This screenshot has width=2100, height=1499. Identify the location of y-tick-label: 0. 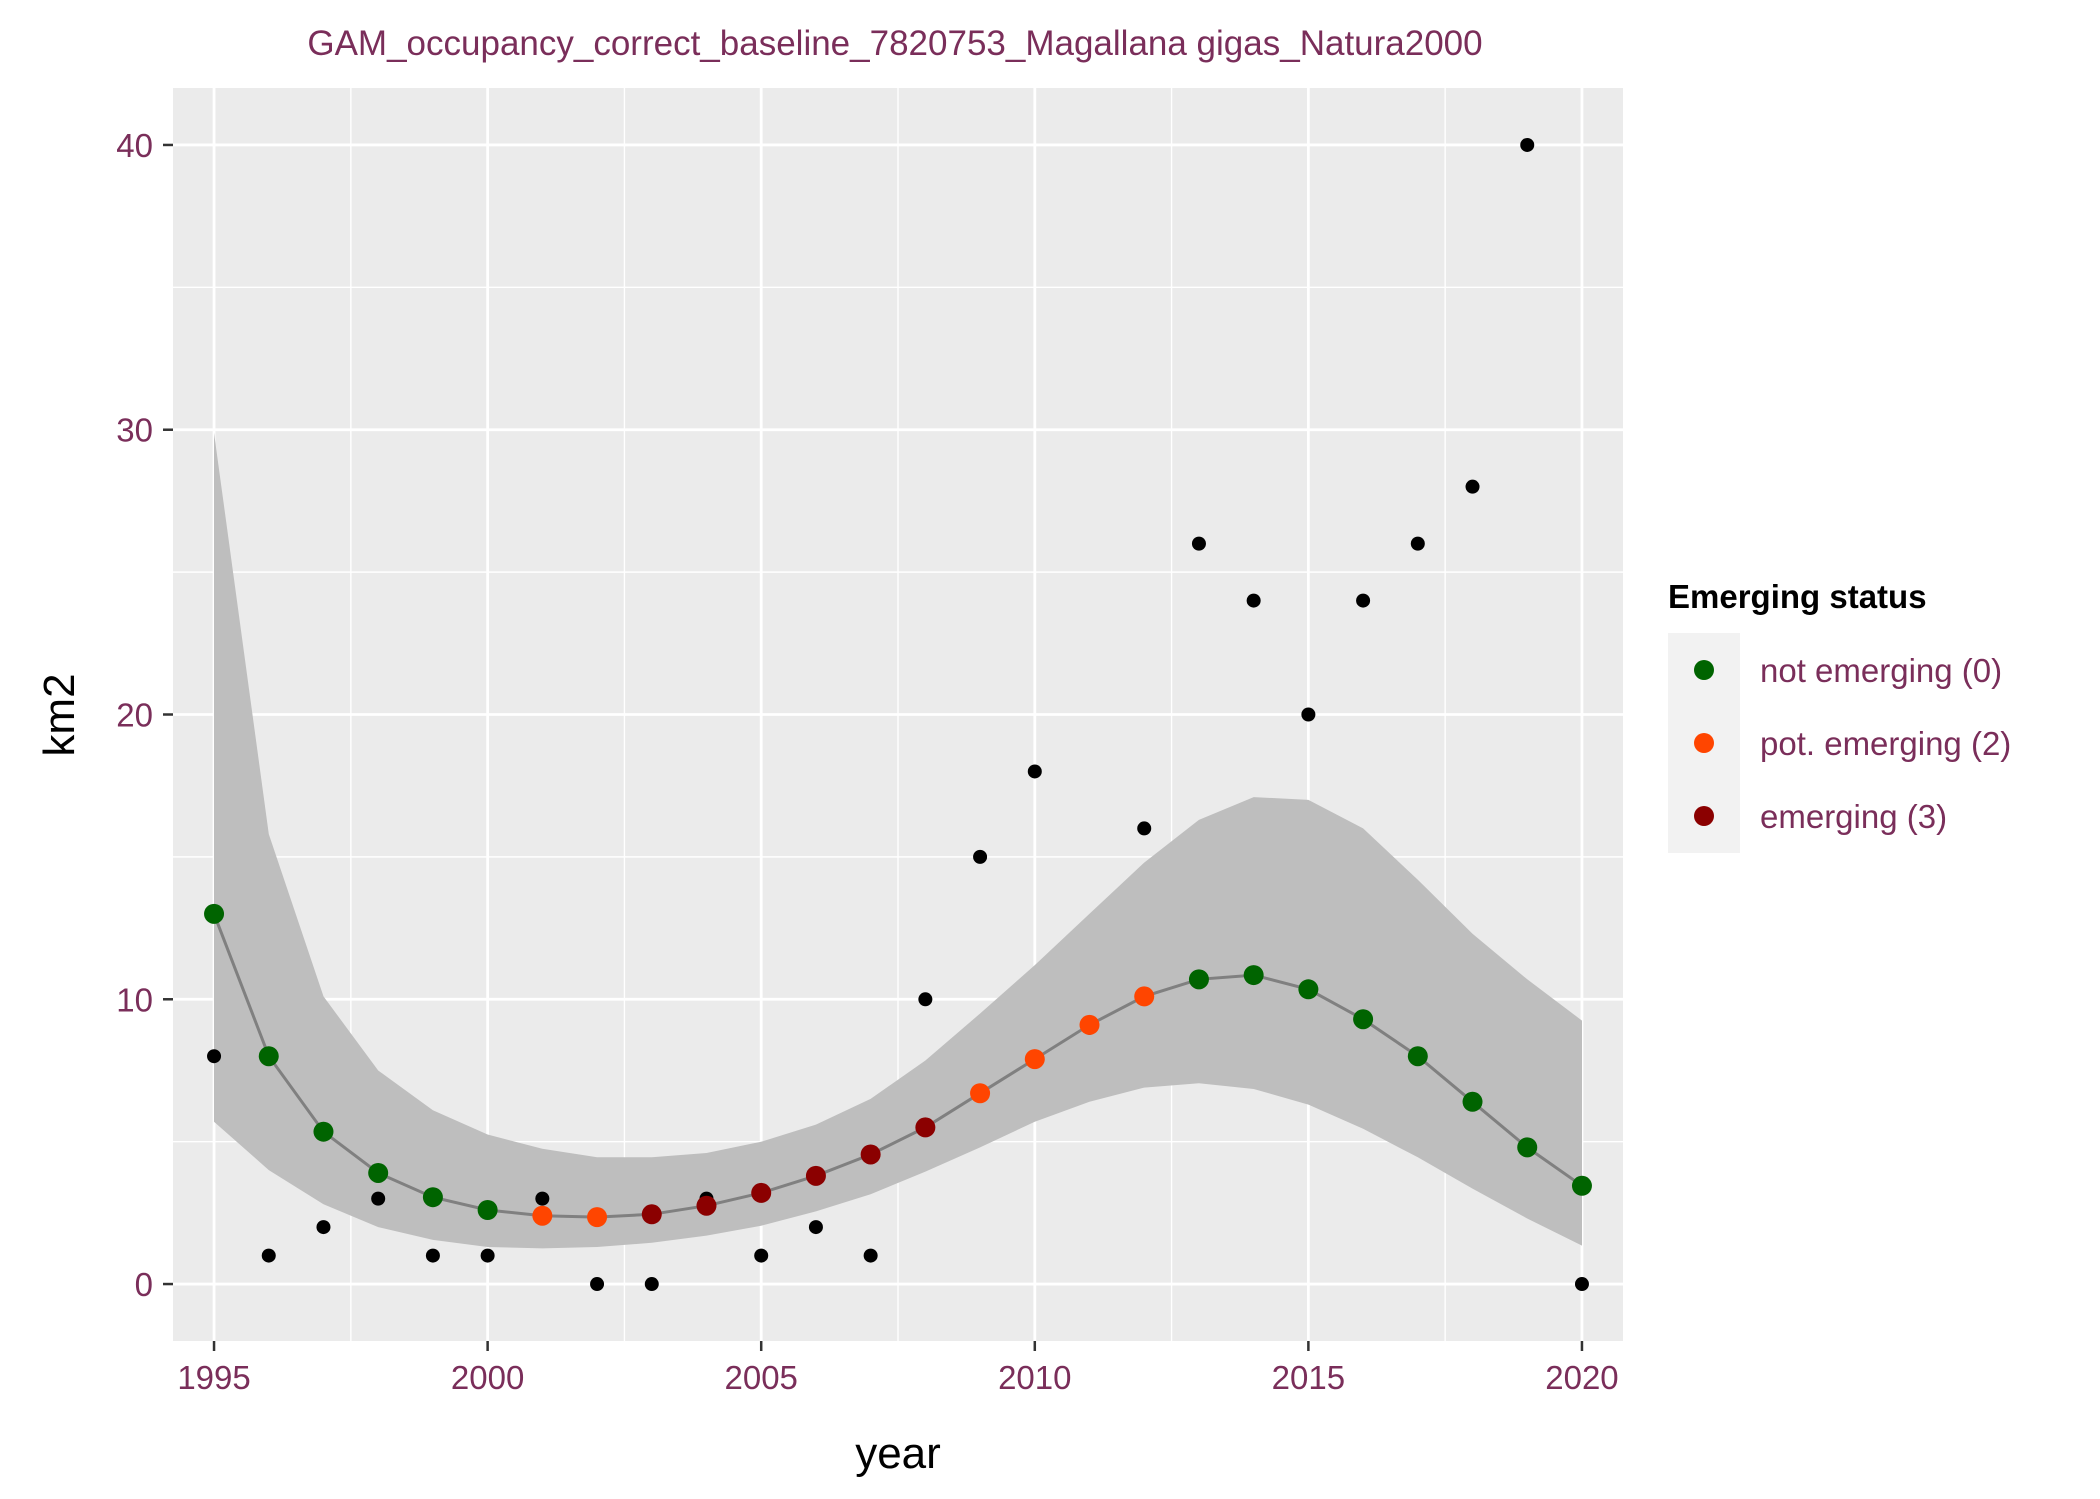
(144, 1284).